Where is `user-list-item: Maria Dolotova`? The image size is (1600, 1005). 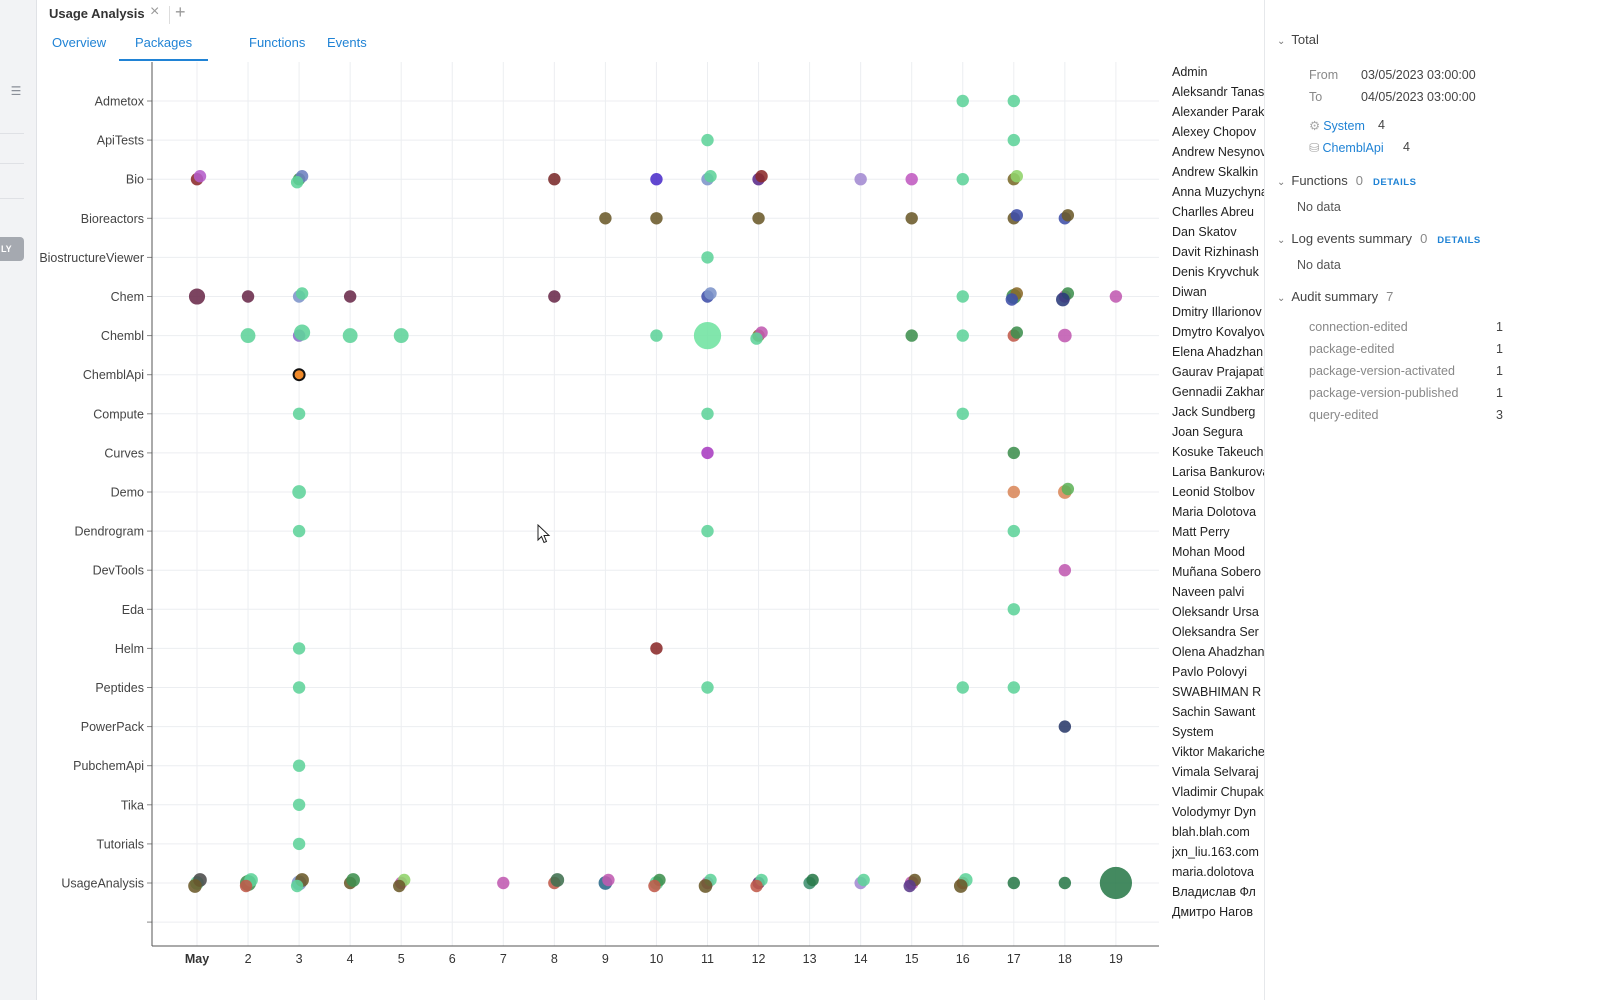 user-list-item: Maria Dolotova is located at coordinates (1214, 512).